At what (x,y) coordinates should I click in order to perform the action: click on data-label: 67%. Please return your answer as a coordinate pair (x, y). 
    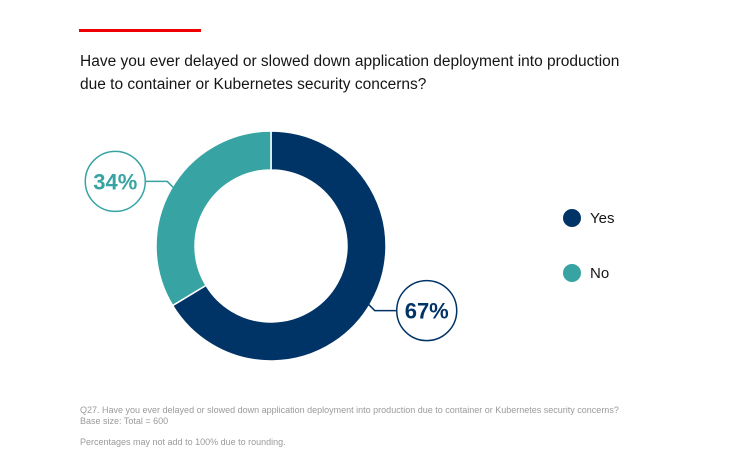
    Looking at the image, I should click on (427, 311).